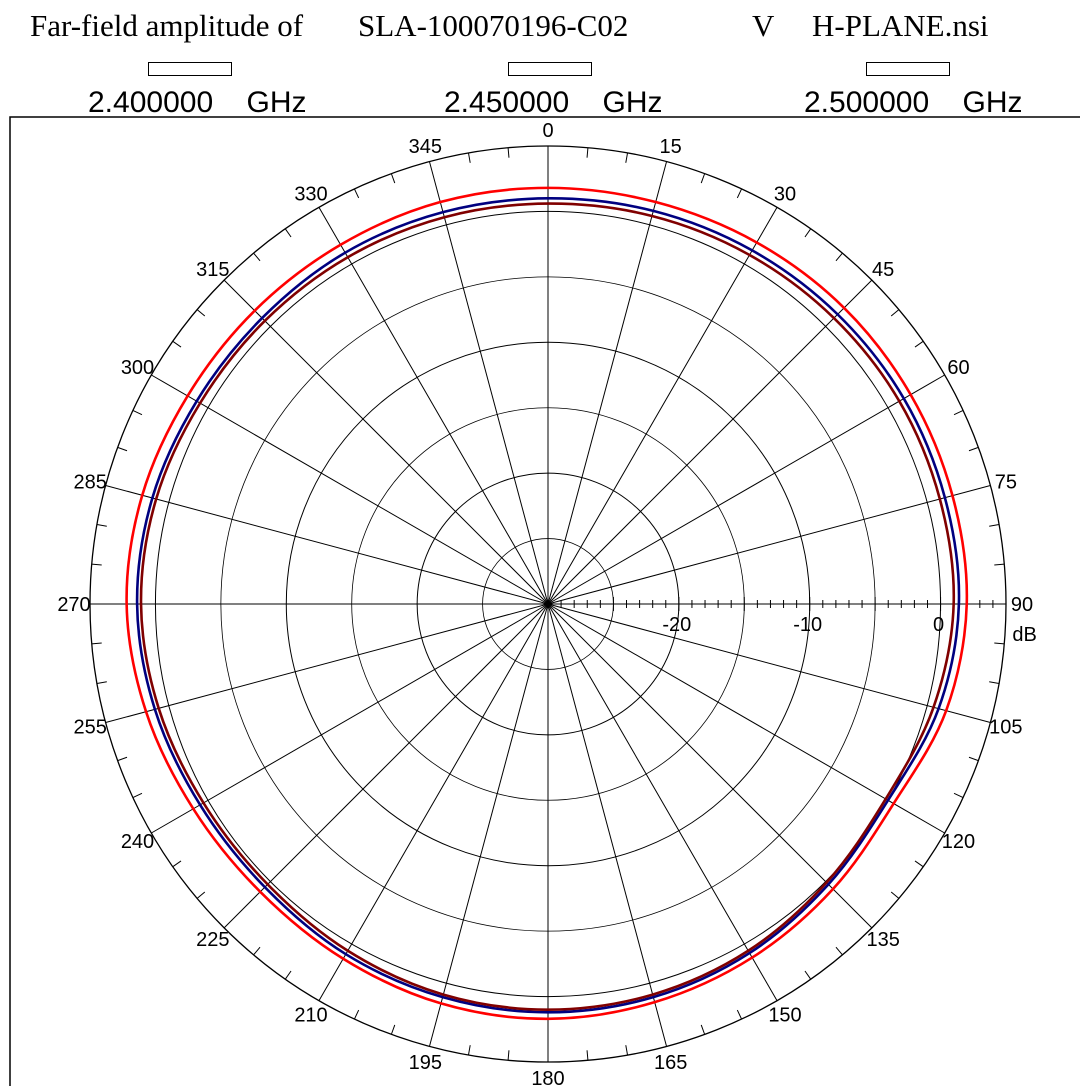  I want to click on legend-label-2450: 2.450000 GHz, so click(553, 103).